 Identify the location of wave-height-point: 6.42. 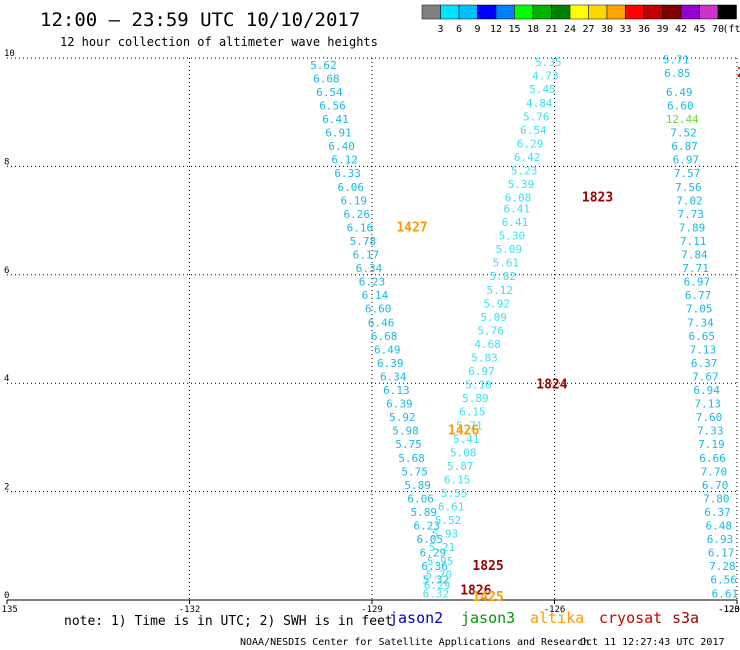
(527, 157).